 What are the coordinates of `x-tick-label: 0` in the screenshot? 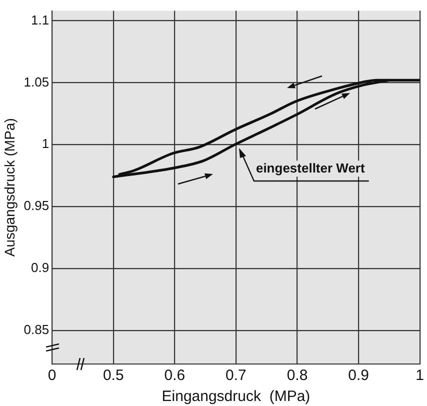 It's located at (52, 375).